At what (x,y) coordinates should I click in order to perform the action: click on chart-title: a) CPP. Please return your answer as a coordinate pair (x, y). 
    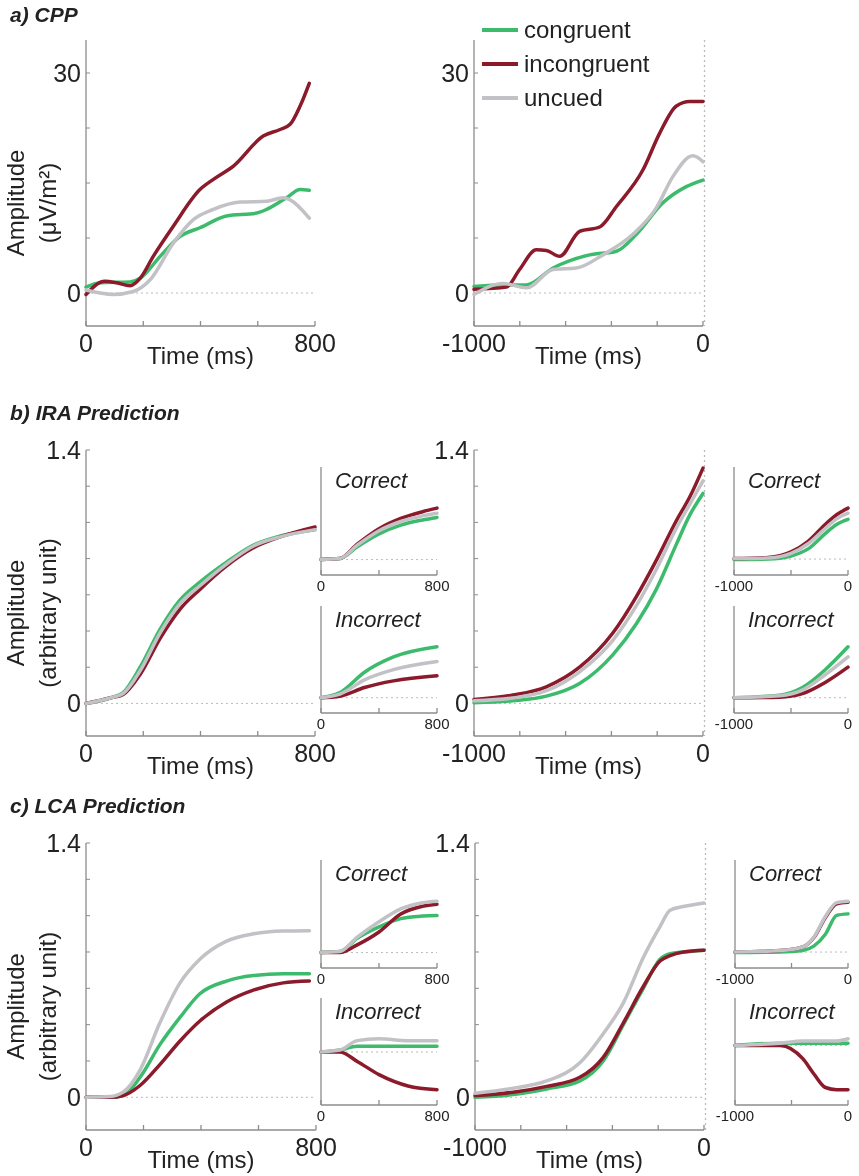
    Looking at the image, I should click on (44, 14).